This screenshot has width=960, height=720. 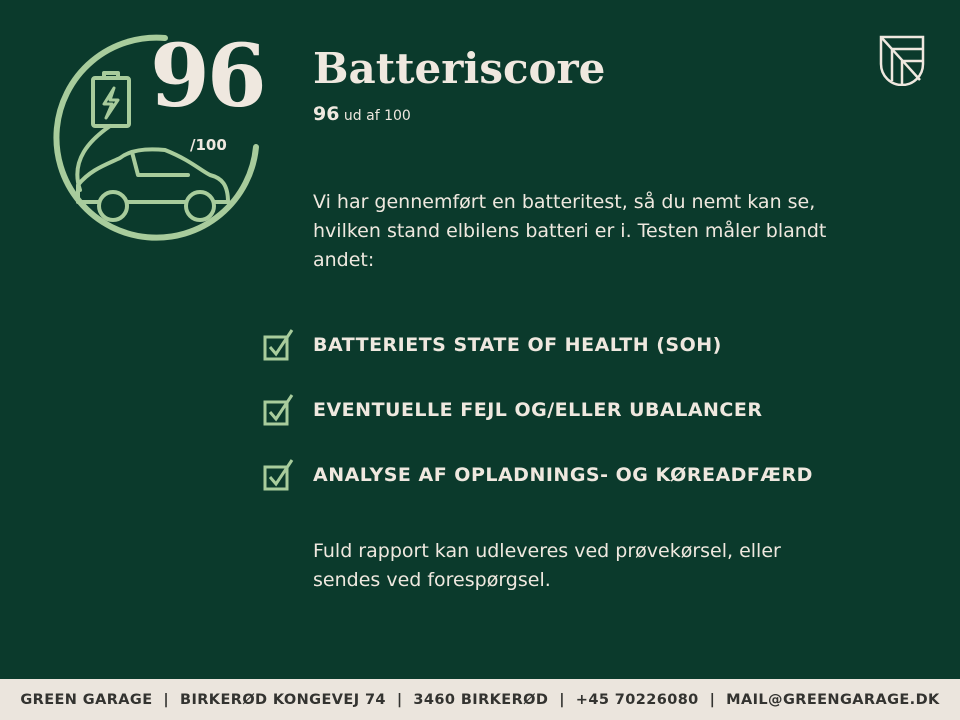 What do you see at coordinates (326, 114) in the screenshot?
I see `subtitle-score: 96` at bounding box center [326, 114].